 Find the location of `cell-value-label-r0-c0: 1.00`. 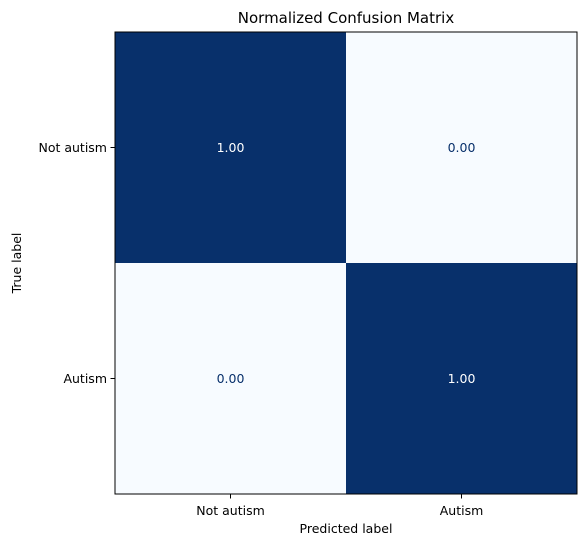

cell-value-label-r0-c0: 1.00 is located at coordinates (231, 147).